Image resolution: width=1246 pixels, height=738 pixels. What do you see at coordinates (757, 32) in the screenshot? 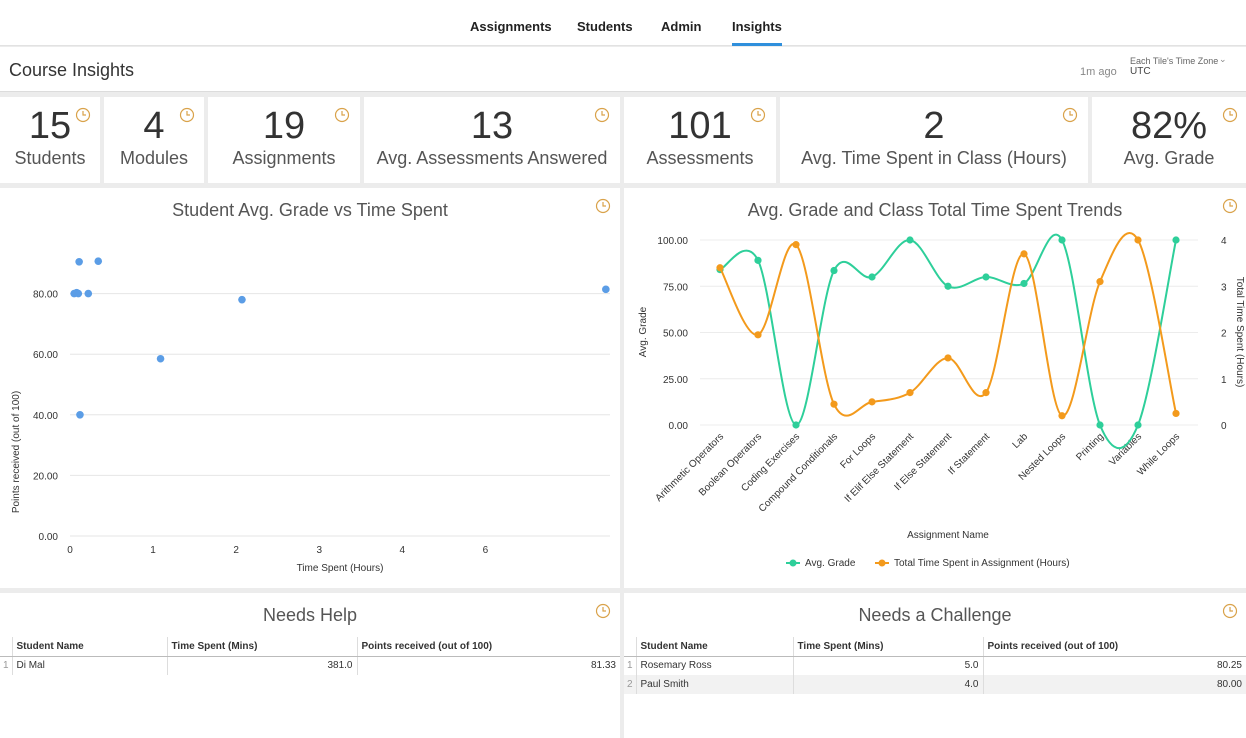
I see `tab-insights: Insights` at bounding box center [757, 32].